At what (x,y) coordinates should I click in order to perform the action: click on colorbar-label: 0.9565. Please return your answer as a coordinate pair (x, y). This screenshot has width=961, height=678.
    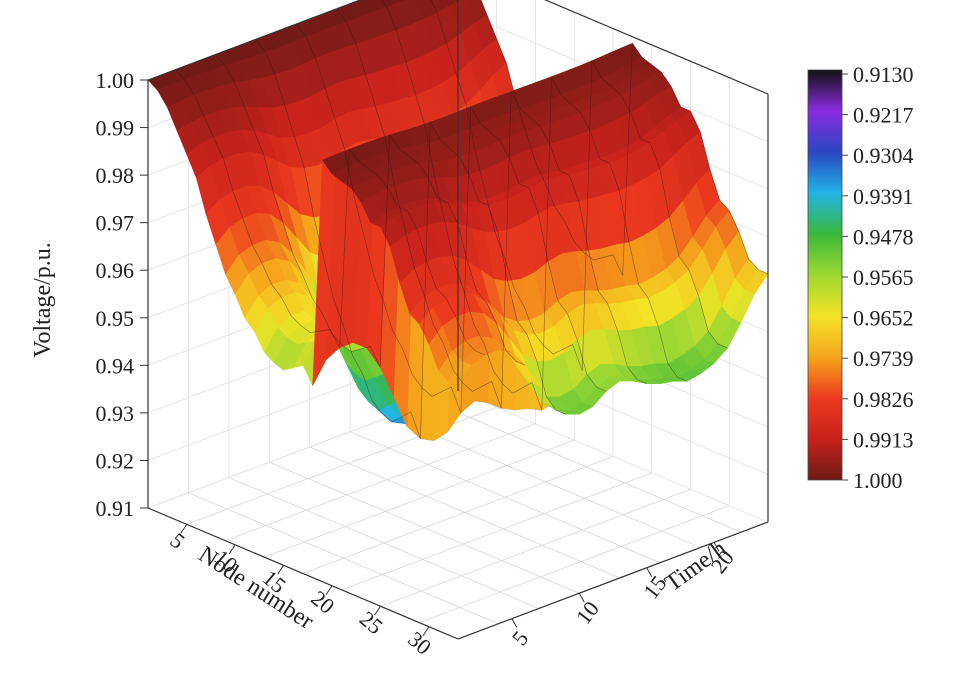
    Looking at the image, I should click on (883, 277).